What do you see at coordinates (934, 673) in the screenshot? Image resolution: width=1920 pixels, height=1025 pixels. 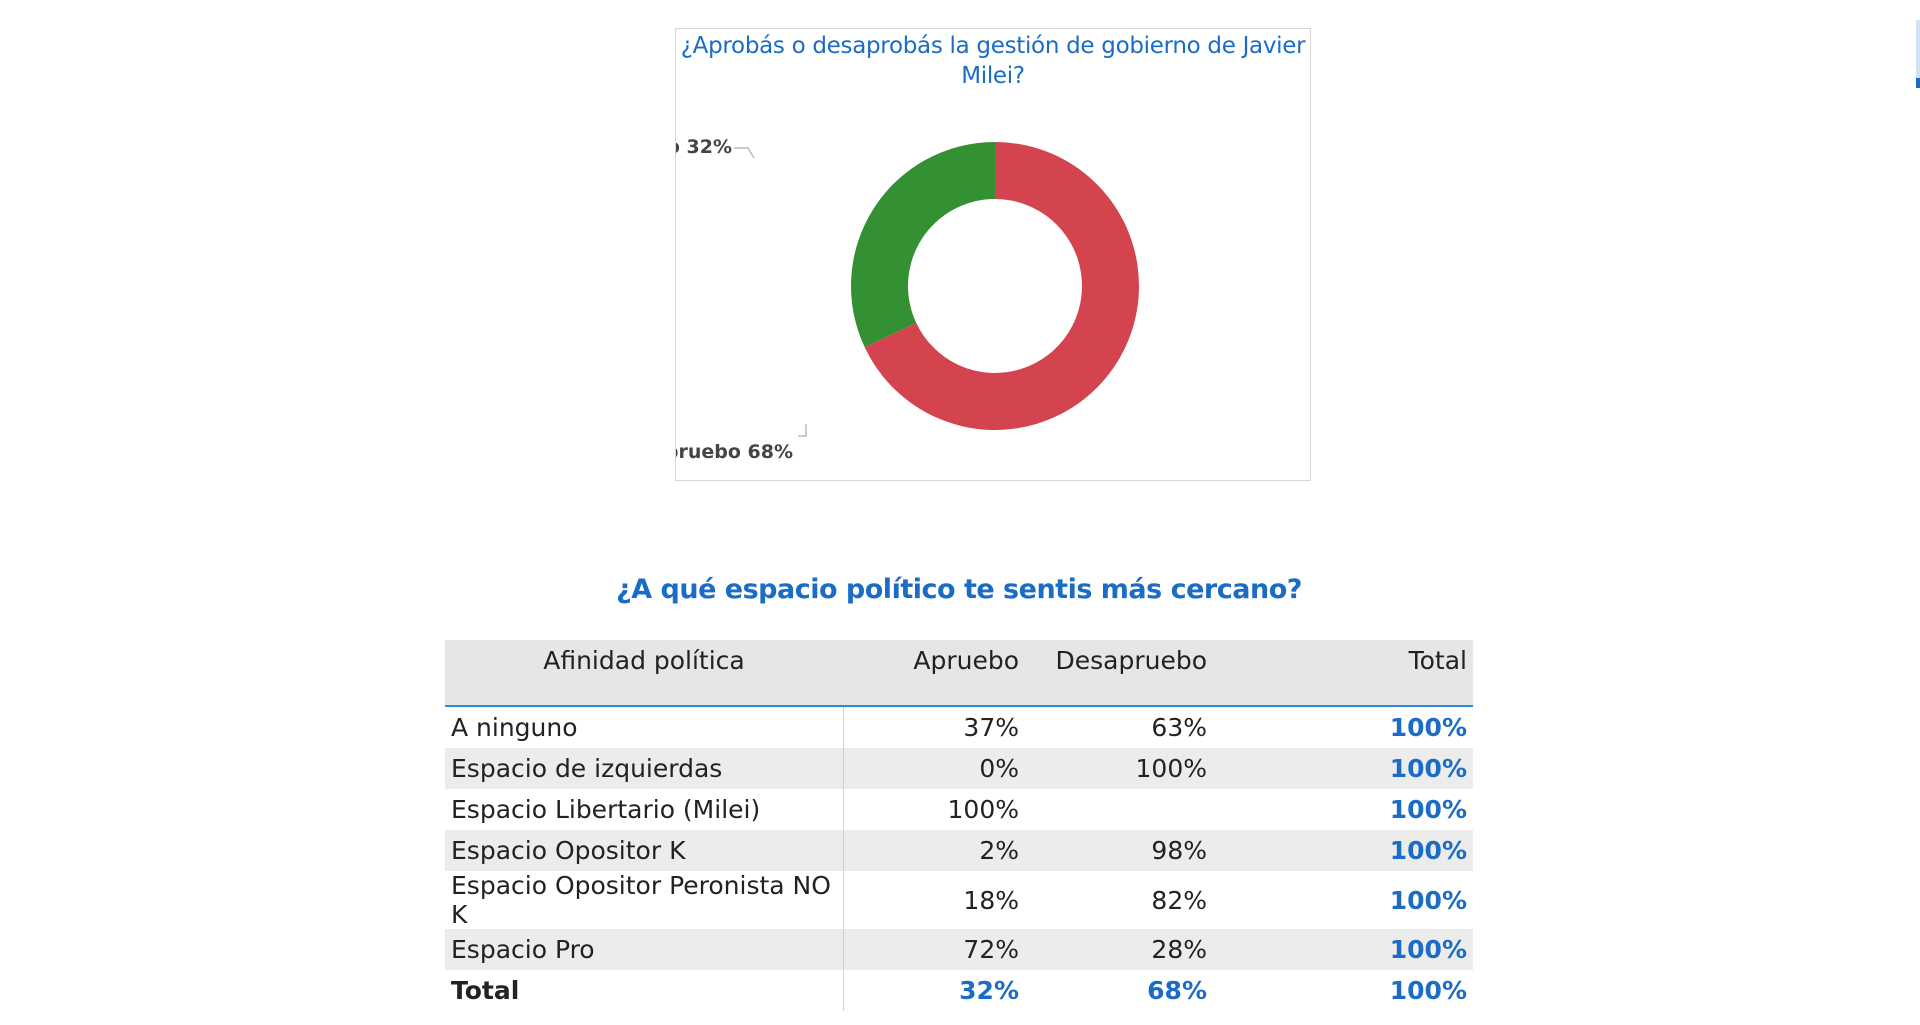 I see `header-apruebo: Apruebo` at bounding box center [934, 673].